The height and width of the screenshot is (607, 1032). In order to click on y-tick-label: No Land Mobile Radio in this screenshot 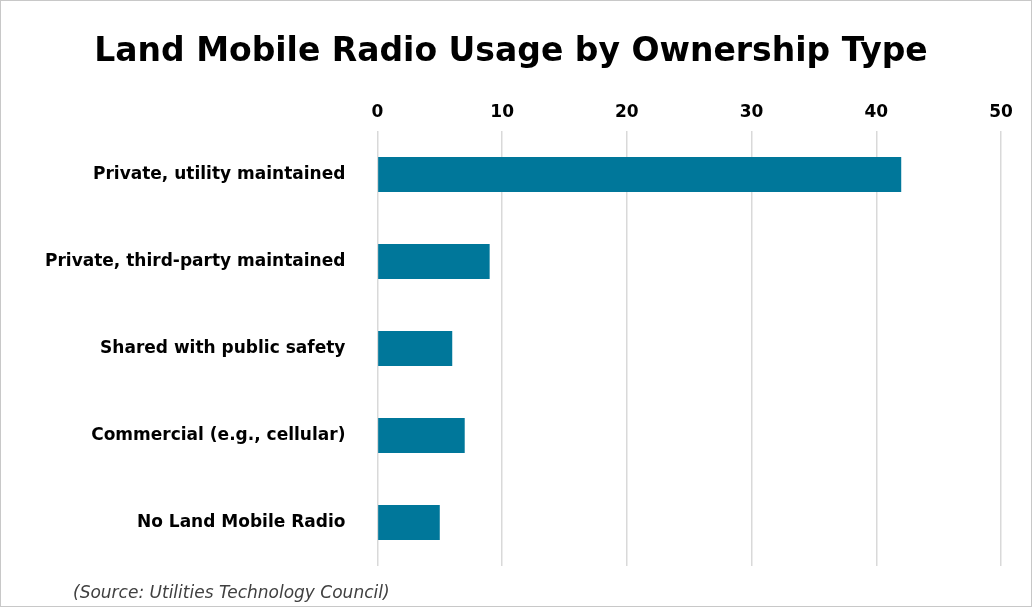, I will do `click(241, 520)`.